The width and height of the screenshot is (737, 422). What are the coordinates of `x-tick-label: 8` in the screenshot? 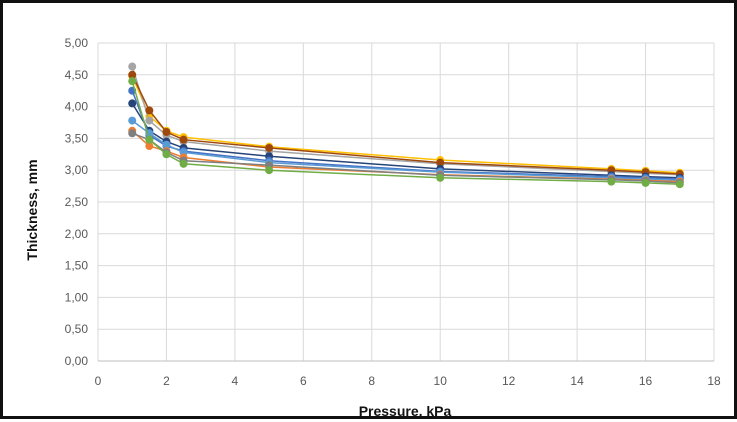 It's located at (371, 381).